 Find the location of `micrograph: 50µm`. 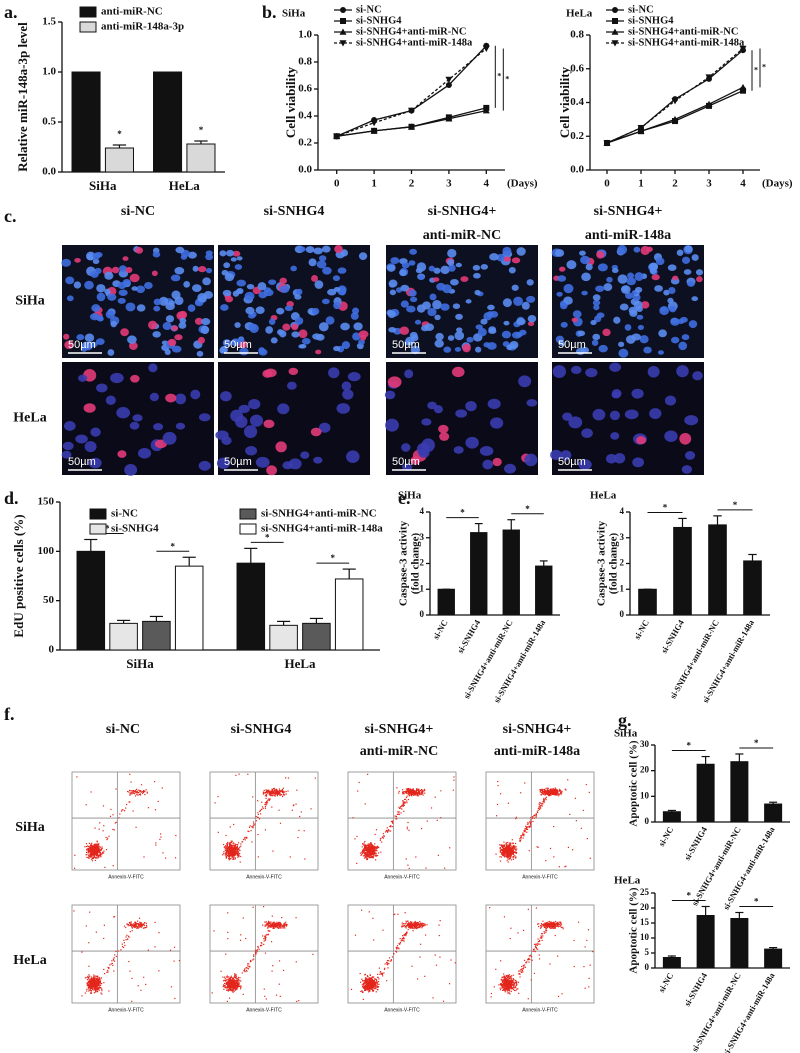

micrograph: 50µm is located at coordinates (138, 419).